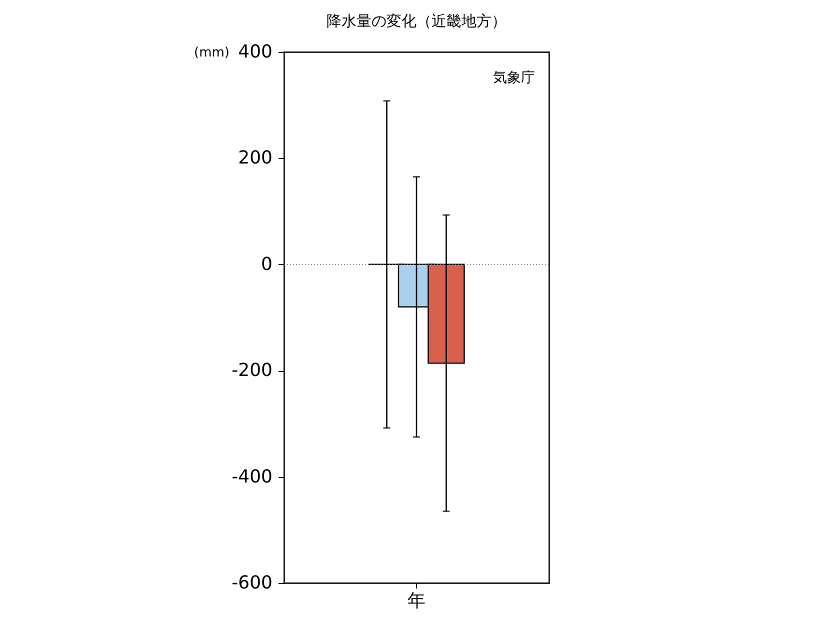 This screenshot has width=833, height=625. What do you see at coordinates (266, 264) in the screenshot?
I see `y-tick-label: 0` at bounding box center [266, 264].